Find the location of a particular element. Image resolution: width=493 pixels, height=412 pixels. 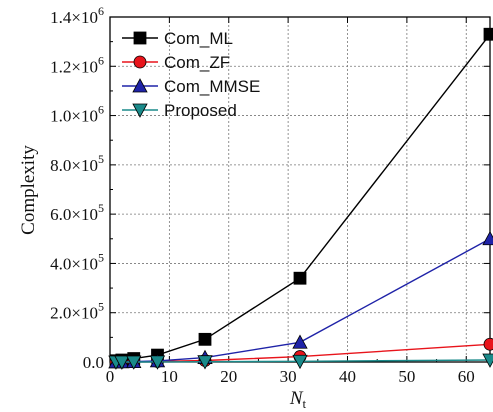

y-tick-mantissa: 4.0×10 is located at coordinates (74, 263).